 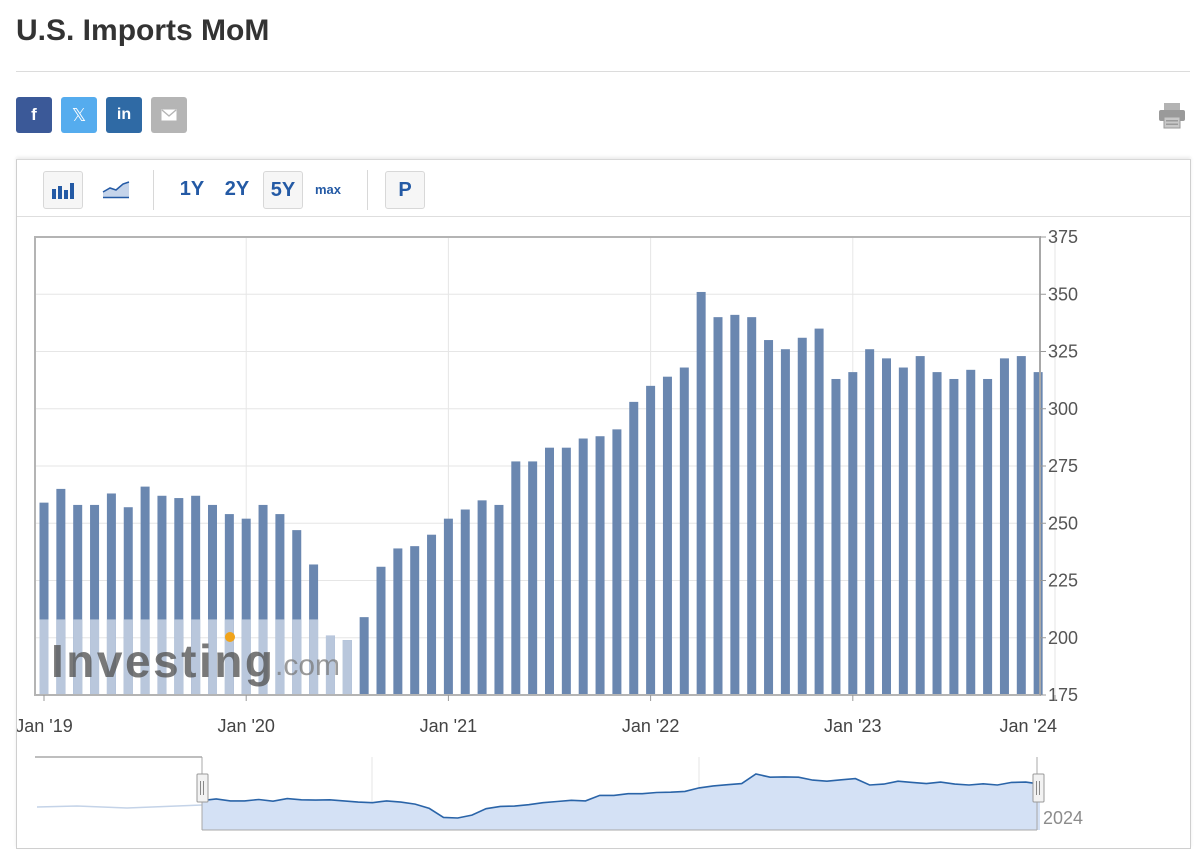 What do you see at coordinates (245, 726) in the screenshot?
I see `x-tick-label: Jan '20` at bounding box center [245, 726].